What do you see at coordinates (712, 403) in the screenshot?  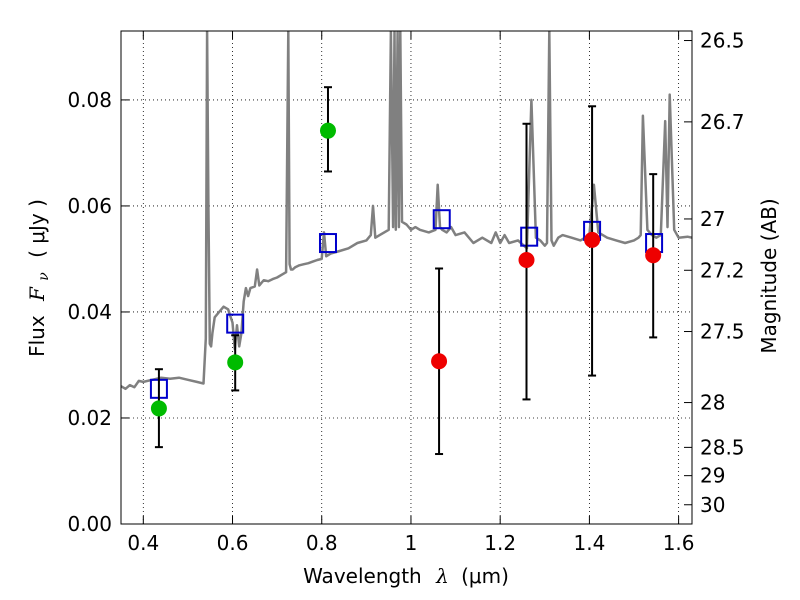 I see `y2-tick-label: 28` at bounding box center [712, 403].